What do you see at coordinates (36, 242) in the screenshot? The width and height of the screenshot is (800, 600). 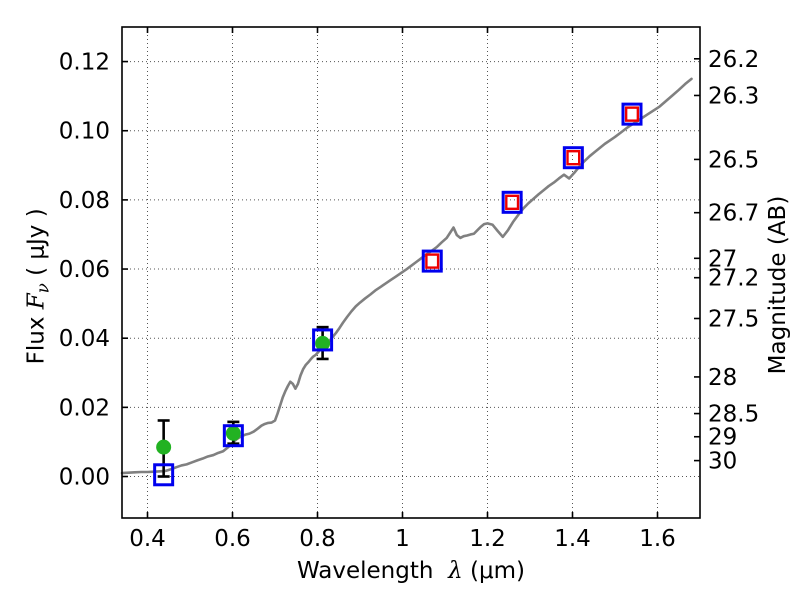 I see `ylabel-unit: ( μJy )` at bounding box center [36, 242].